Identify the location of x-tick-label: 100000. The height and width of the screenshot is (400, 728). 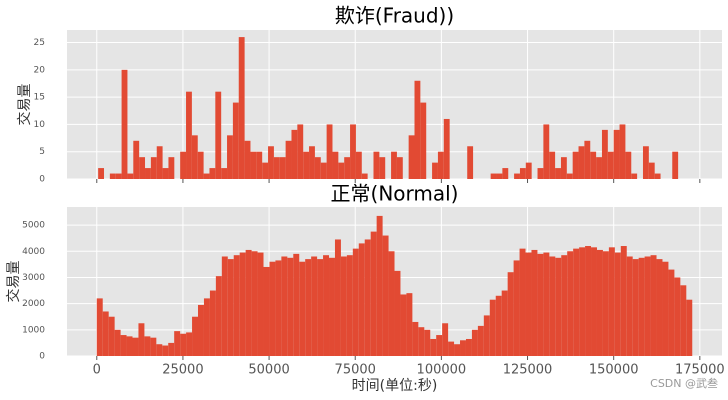
(442, 370).